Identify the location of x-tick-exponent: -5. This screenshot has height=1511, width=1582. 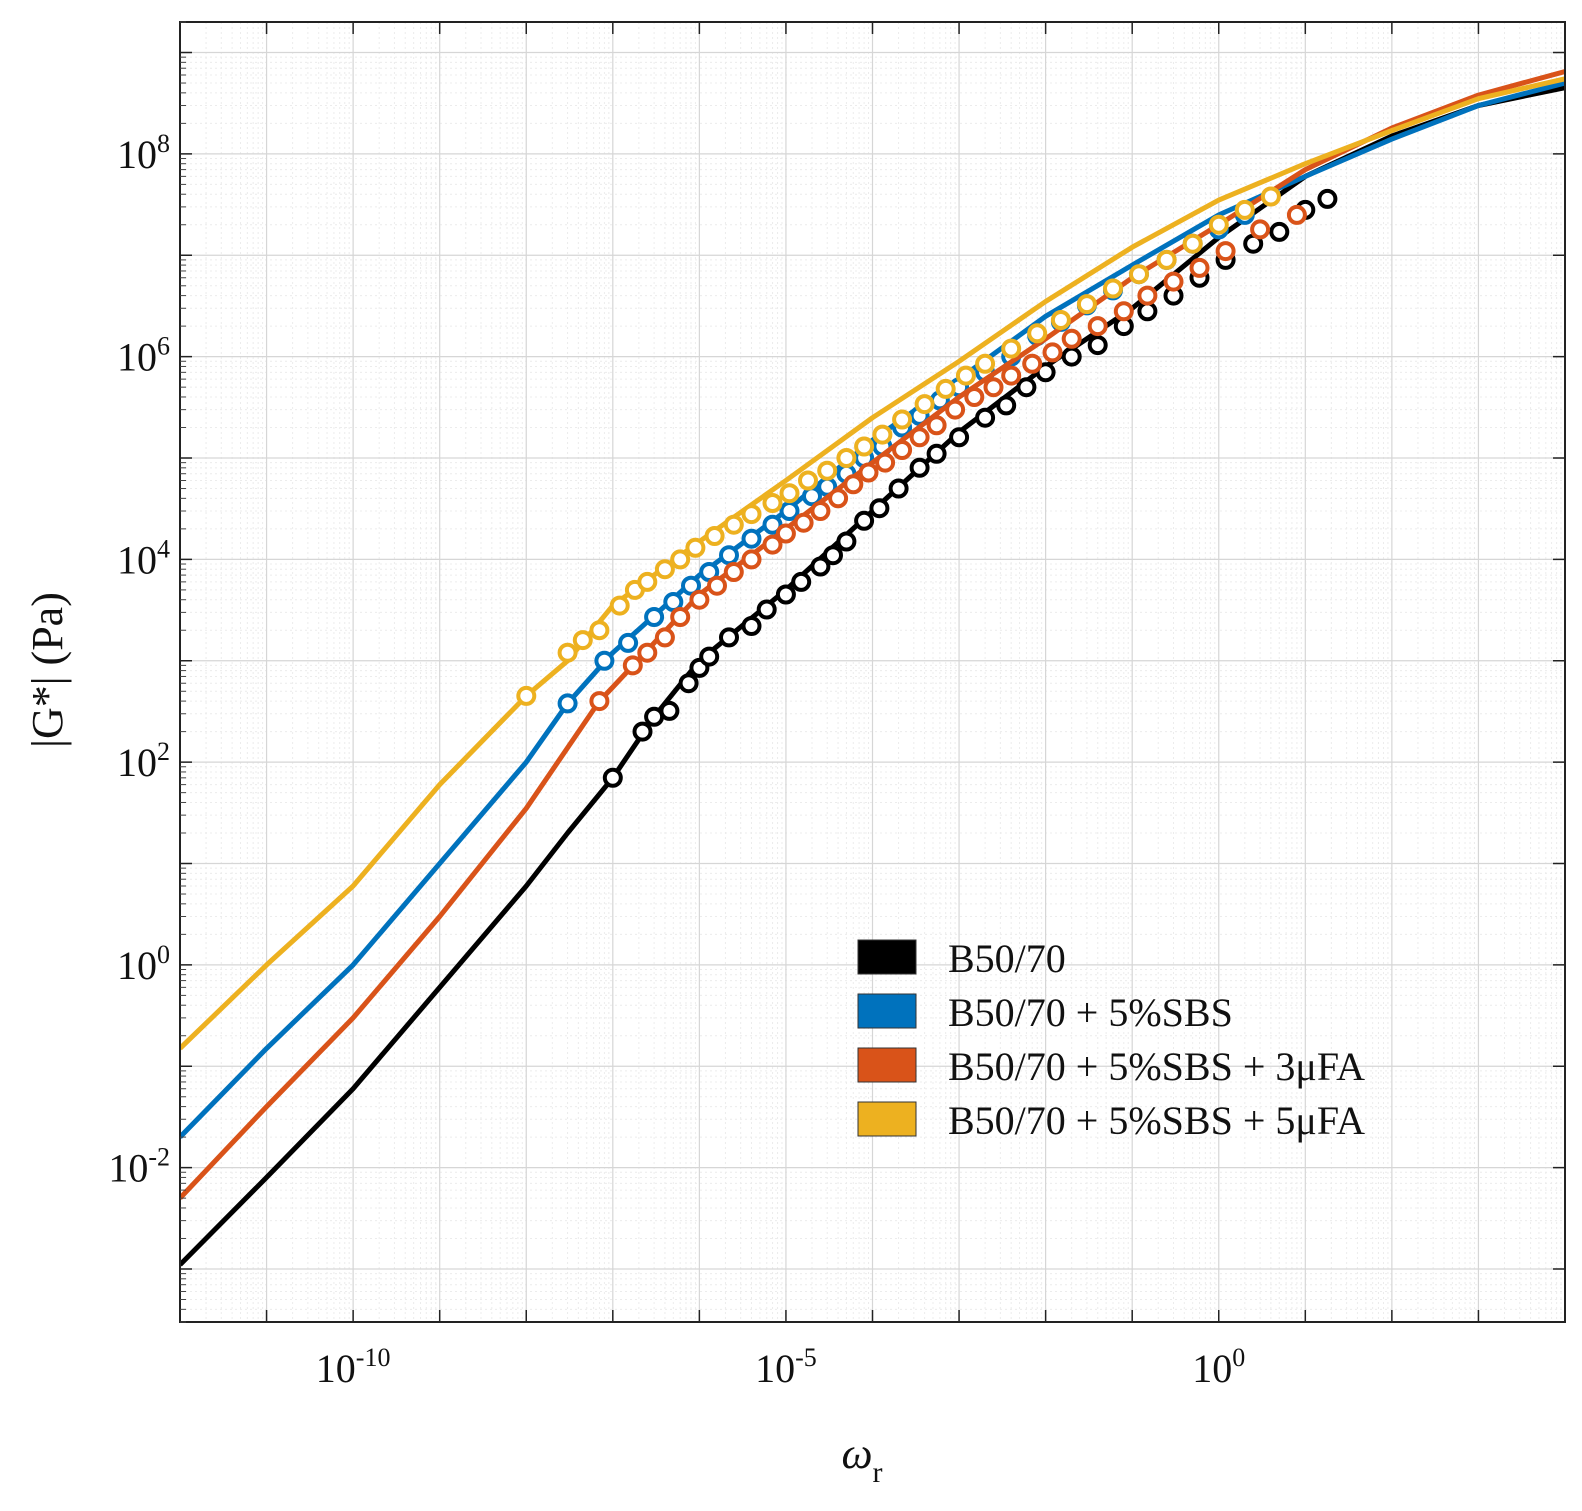
(806, 1357).